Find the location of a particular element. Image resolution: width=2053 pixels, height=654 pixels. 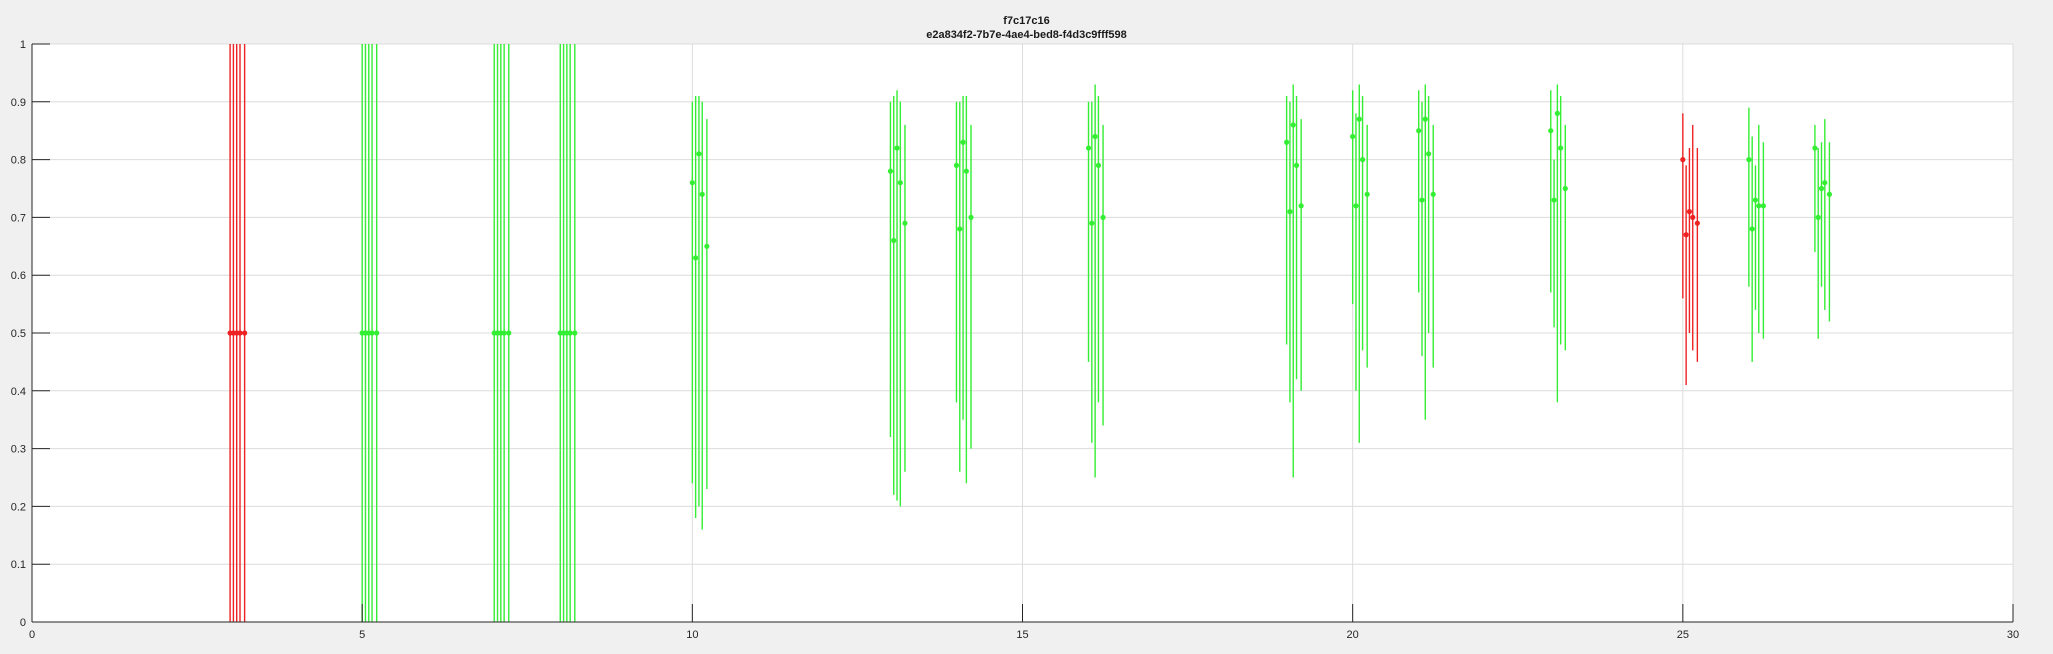

y-tick-label: 0.3 is located at coordinates (18, 450).